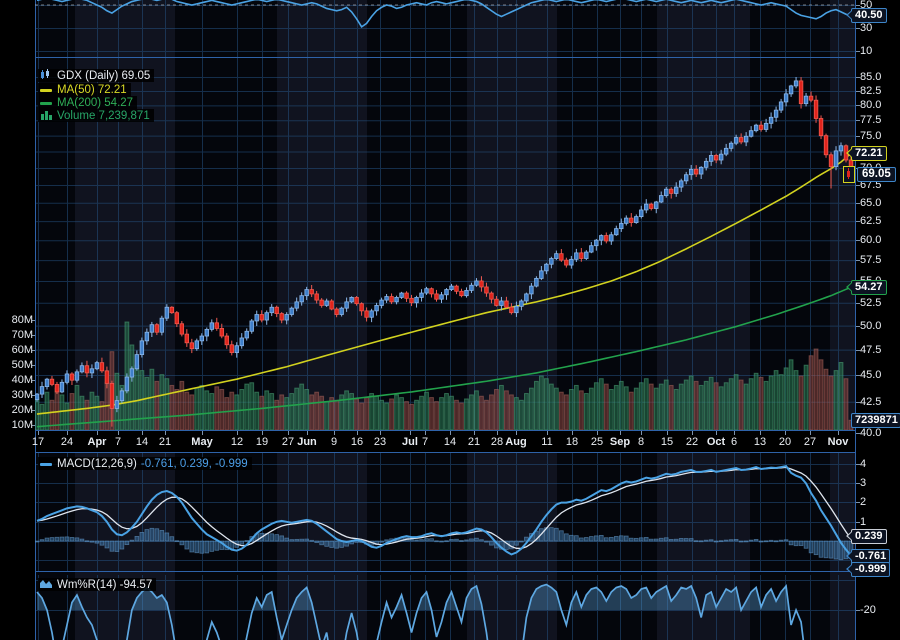 The width and height of the screenshot is (900, 640). Describe the element at coordinates (380, 442) in the screenshot. I see `date-tick: 23` at that location.